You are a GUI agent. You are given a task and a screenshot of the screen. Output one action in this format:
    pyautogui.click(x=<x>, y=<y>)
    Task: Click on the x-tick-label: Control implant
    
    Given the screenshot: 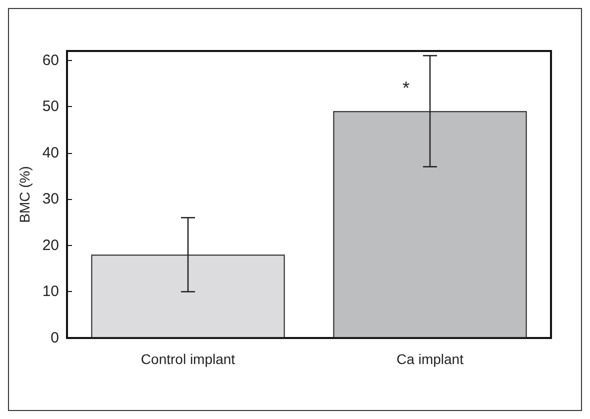 What is the action you would take?
    pyautogui.click(x=188, y=359)
    